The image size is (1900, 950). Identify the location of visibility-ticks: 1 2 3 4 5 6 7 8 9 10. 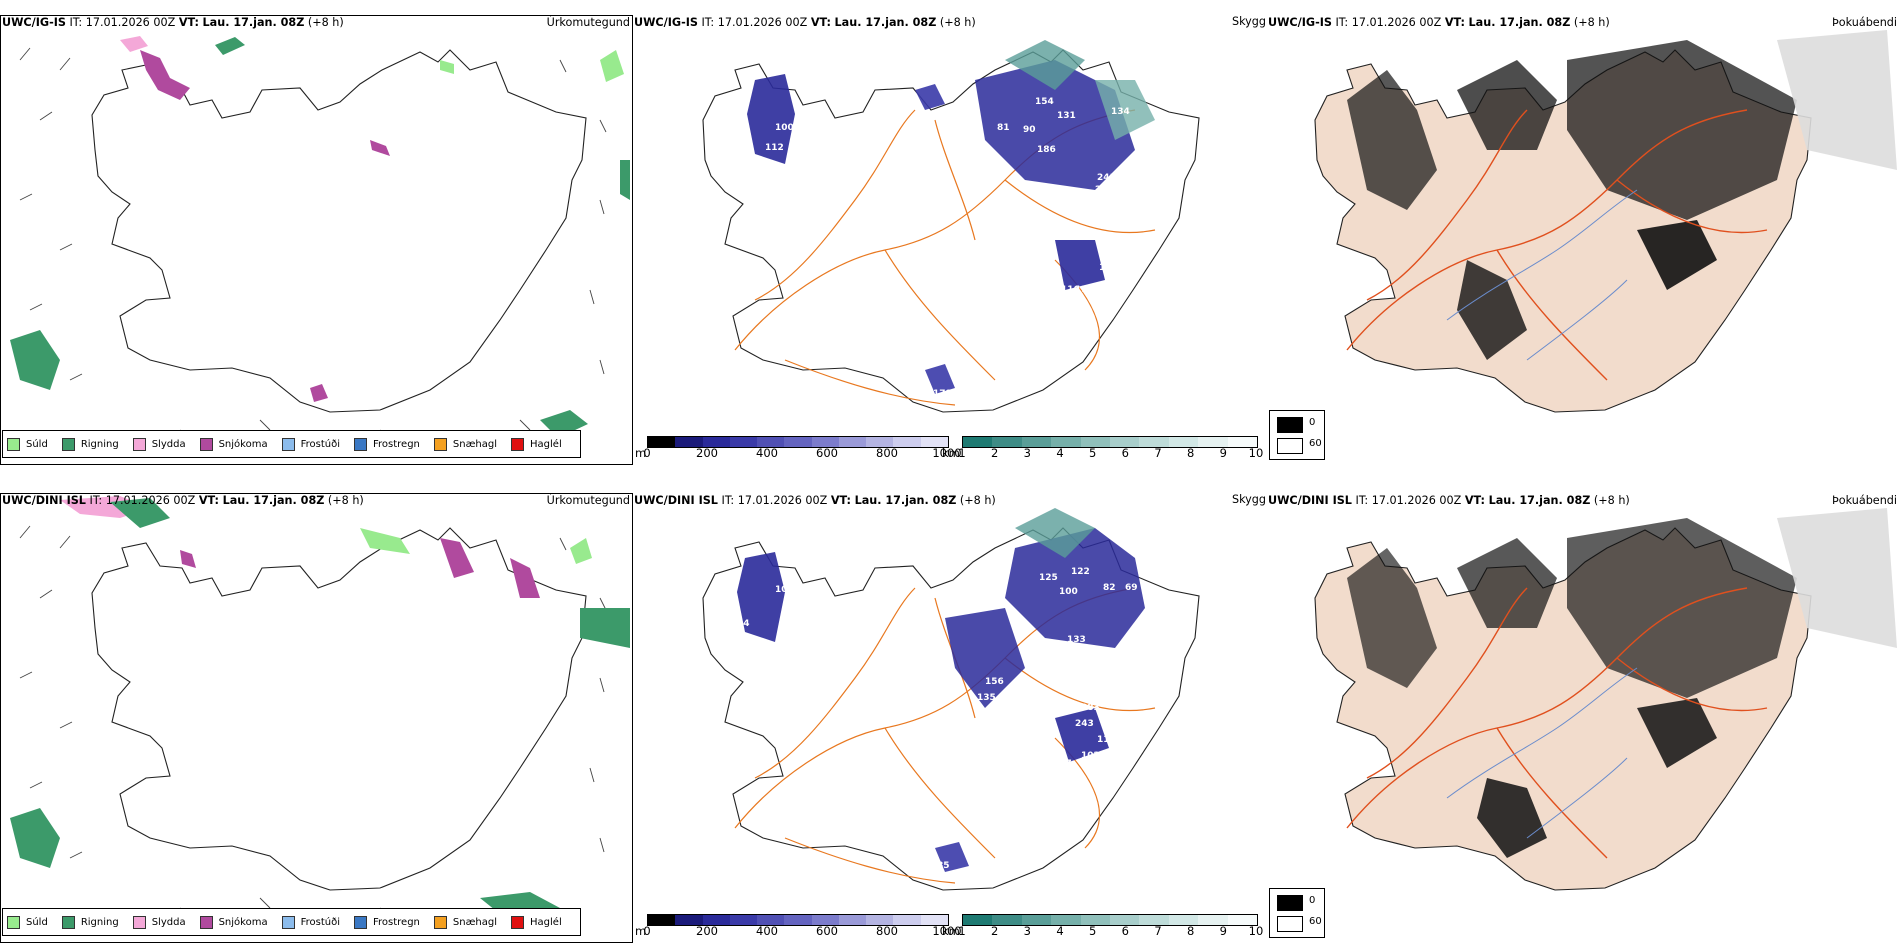
(1110, 931).